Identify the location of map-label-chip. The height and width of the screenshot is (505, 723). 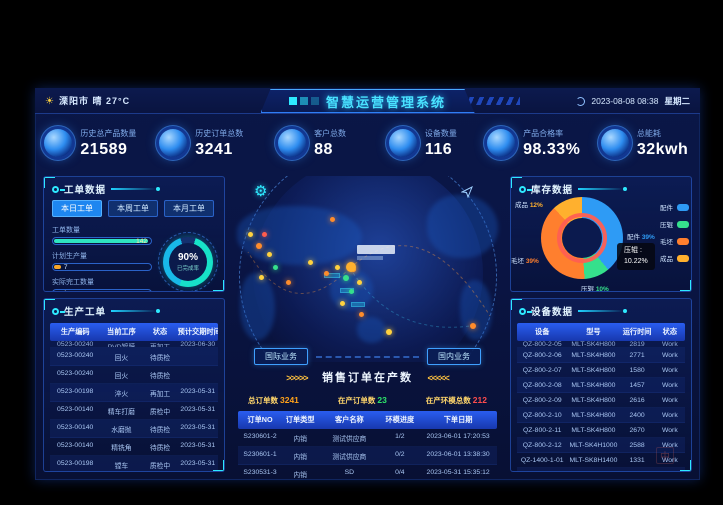
(358, 305).